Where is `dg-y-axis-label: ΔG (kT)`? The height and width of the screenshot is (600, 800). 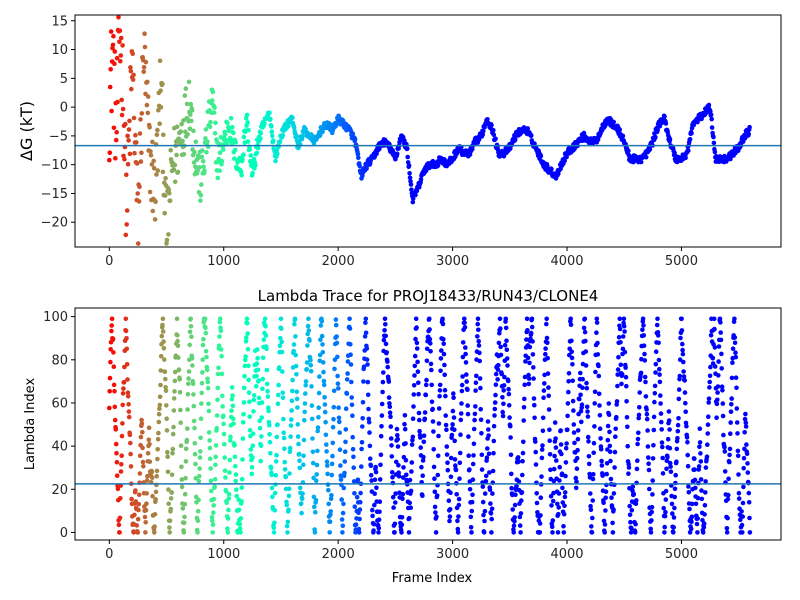 dg-y-axis-label: ΔG (kT) is located at coordinates (26, 131).